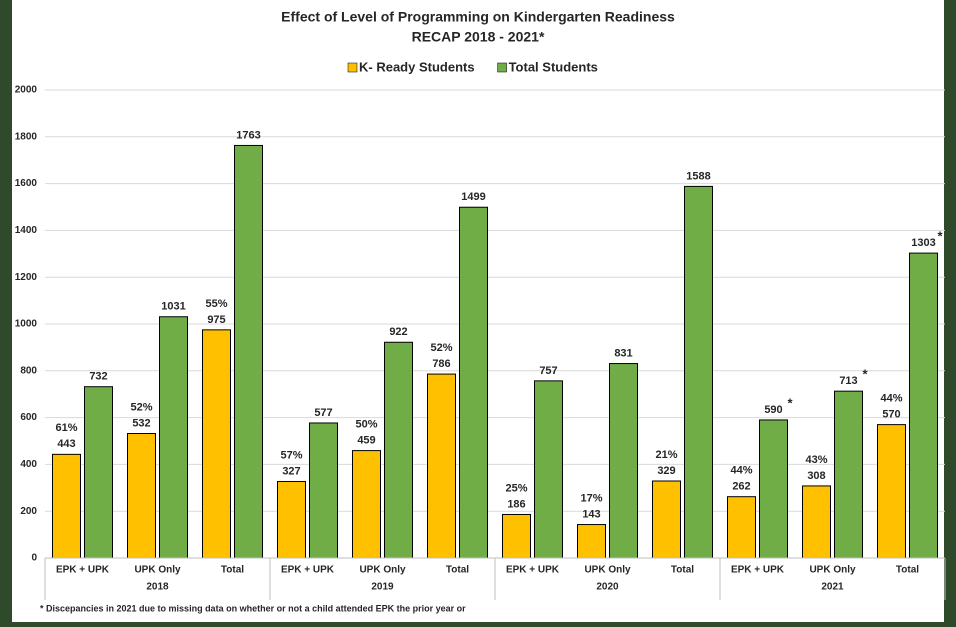 The image size is (956, 627). I want to click on x-group-label: 2021, so click(832, 587).